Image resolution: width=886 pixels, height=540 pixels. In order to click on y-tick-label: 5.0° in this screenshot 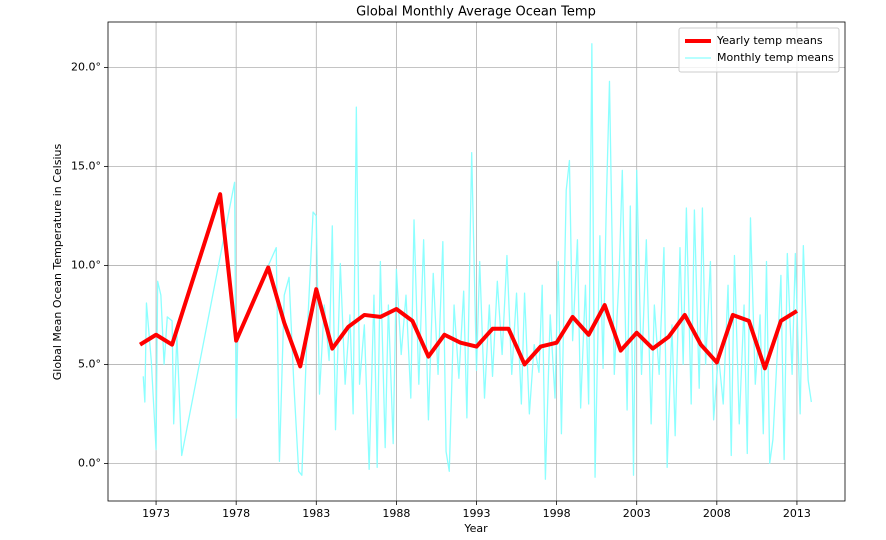, I will do `click(89, 363)`.